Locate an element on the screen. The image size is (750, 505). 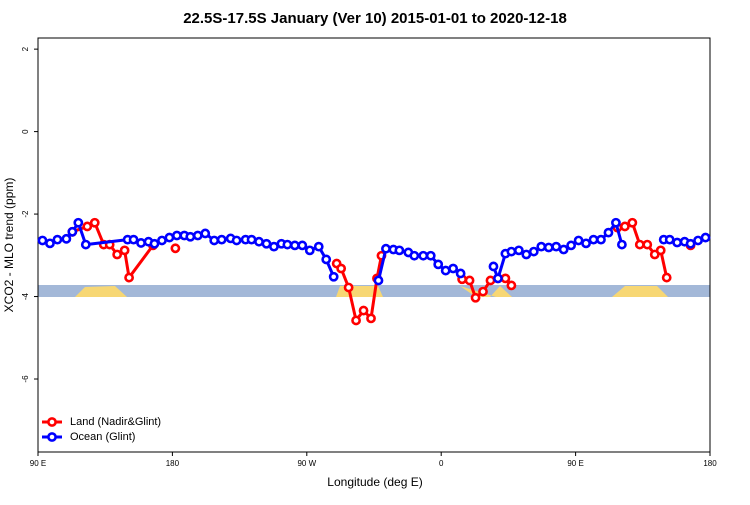
y-axis-label: XCO2 - MLO trend (ppm) is located at coordinates (9, 245).